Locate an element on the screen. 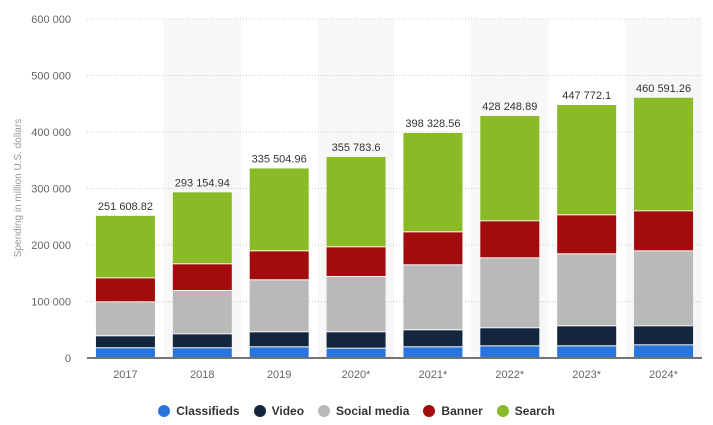 This screenshot has width=713, height=425. legend-item-search: Search is located at coordinates (525, 411).